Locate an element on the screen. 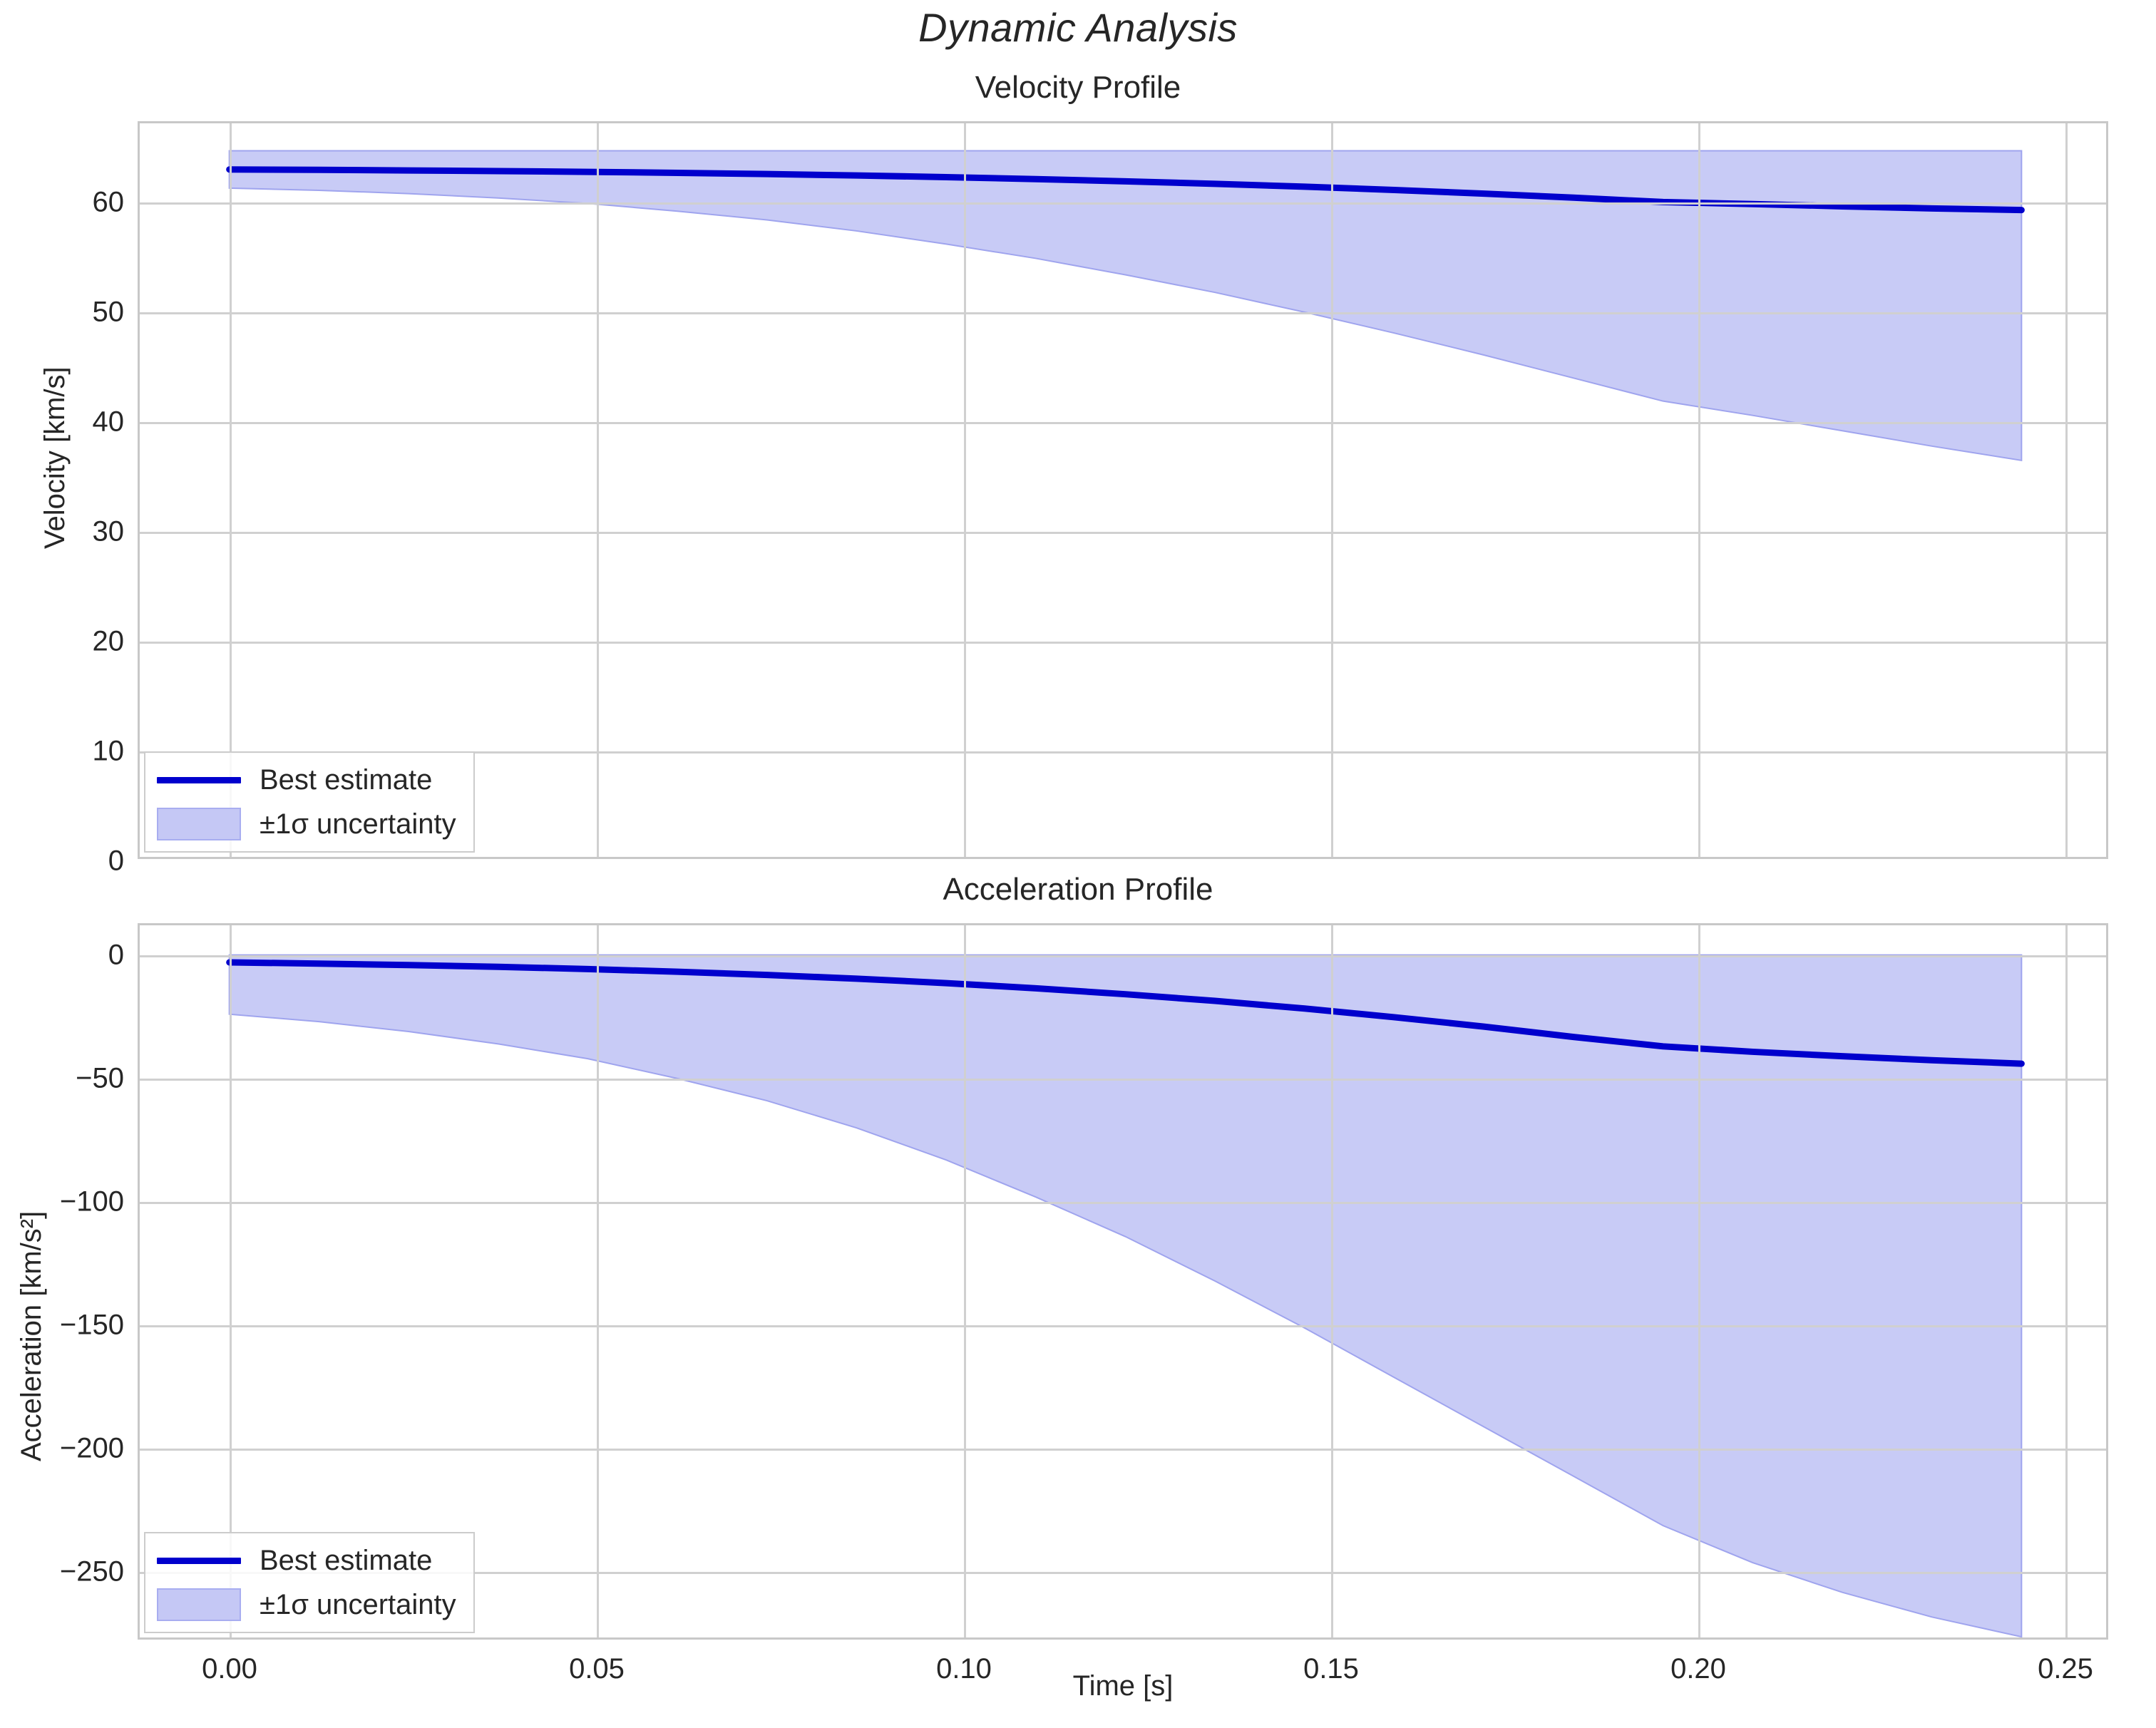  gridline-ay-m50 is located at coordinates (1123, 1080).